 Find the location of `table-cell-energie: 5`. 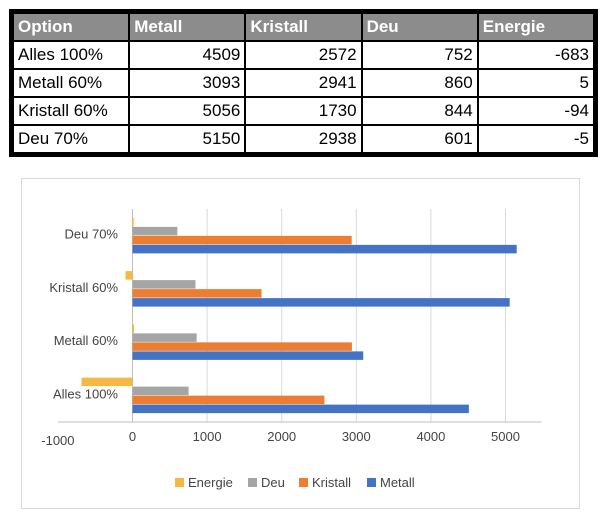

table-cell-energie: 5 is located at coordinates (536, 83).